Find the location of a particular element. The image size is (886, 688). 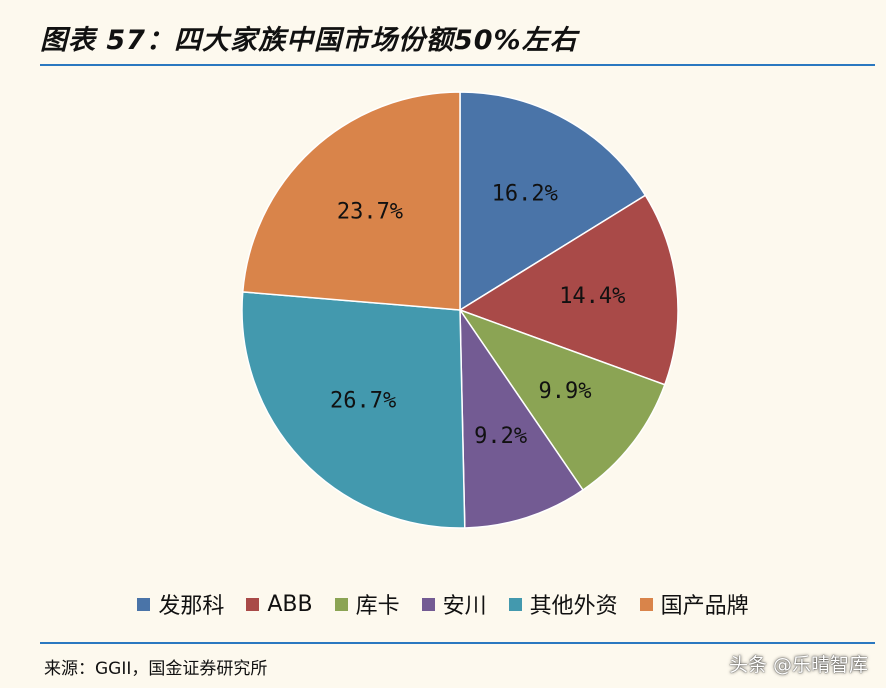

slice-data-label-1: 14.4% is located at coordinates (592, 296).